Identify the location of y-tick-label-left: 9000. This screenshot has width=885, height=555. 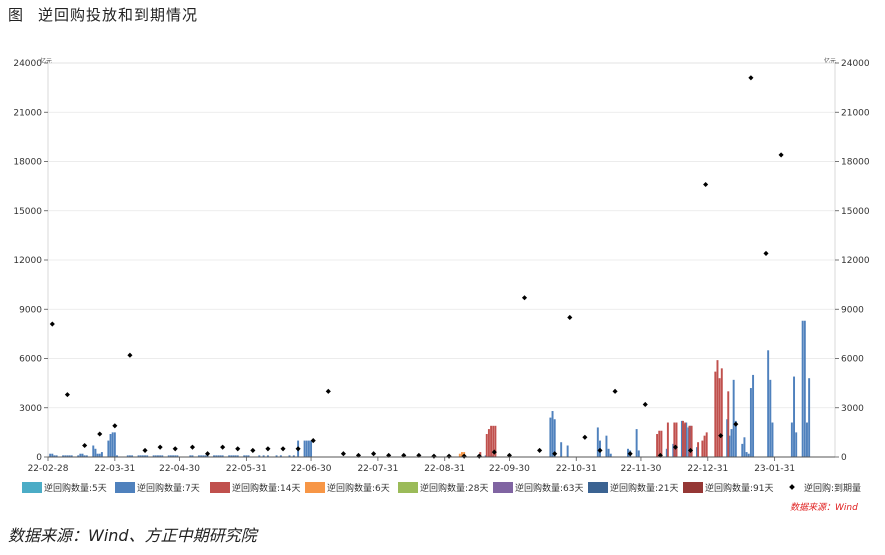
(30, 310).